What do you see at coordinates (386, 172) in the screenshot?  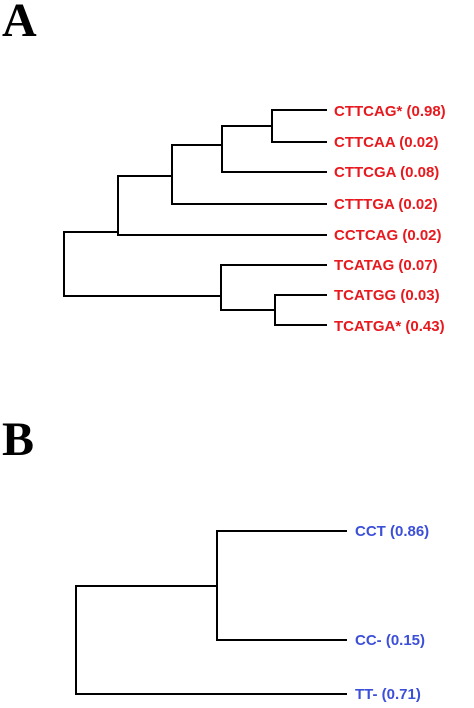 I see `leaf-label: CTTCGA (0.08)` at bounding box center [386, 172].